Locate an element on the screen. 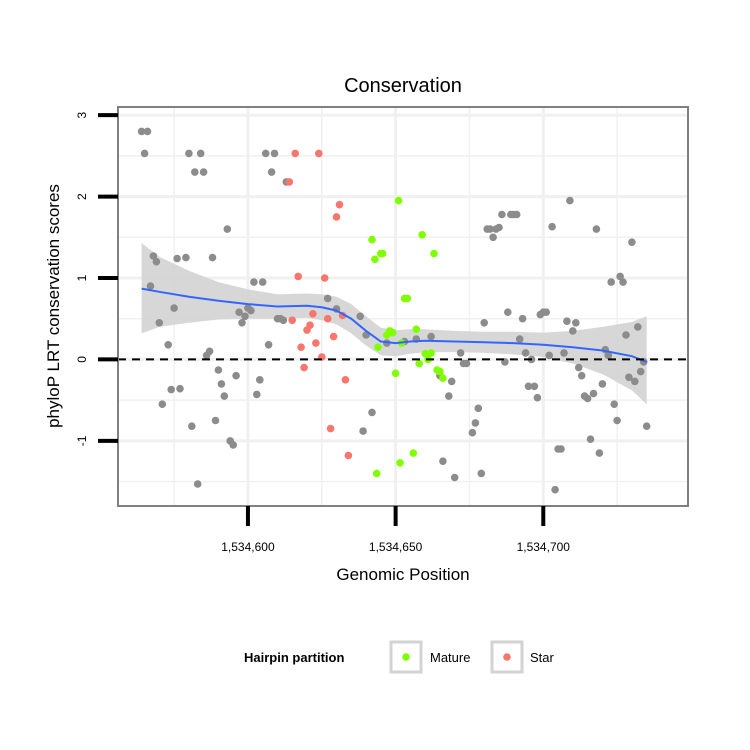 This screenshot has height=750, width=750. x-tick-label: 1,534,600 is located at coordinates (248, 547).